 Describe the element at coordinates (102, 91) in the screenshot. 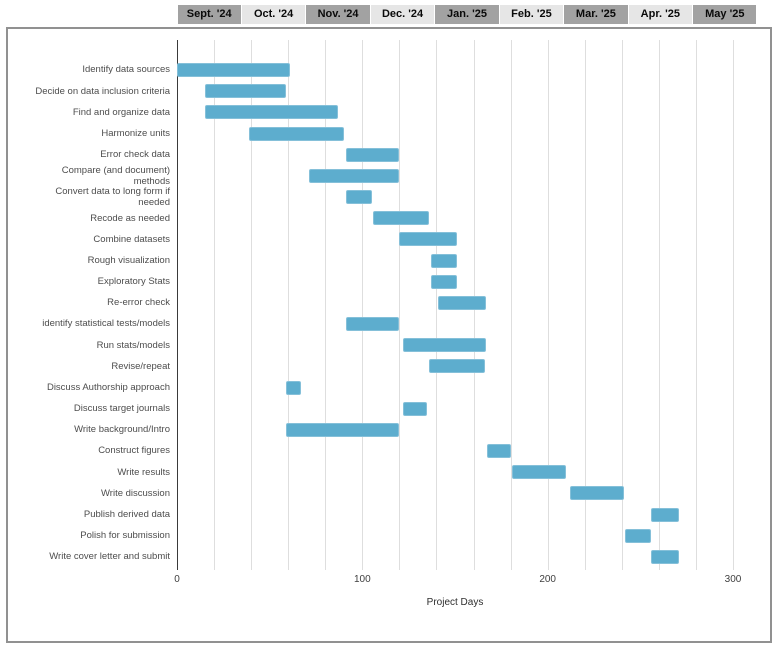

I see `task-label: Decide on data inclusion criteria` at that location.